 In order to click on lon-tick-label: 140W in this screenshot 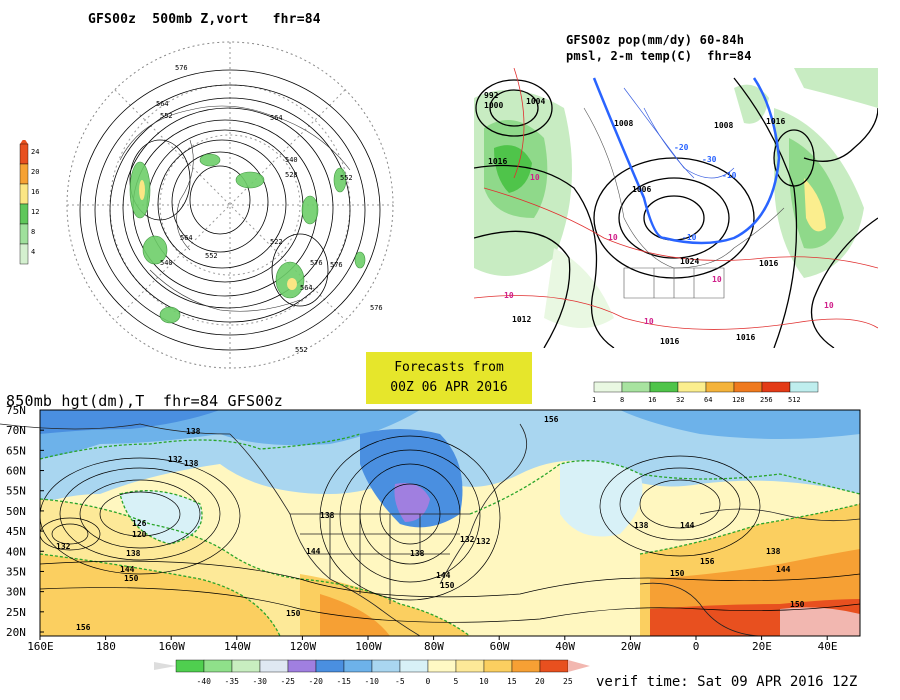, I will do `click(237, 646)`.